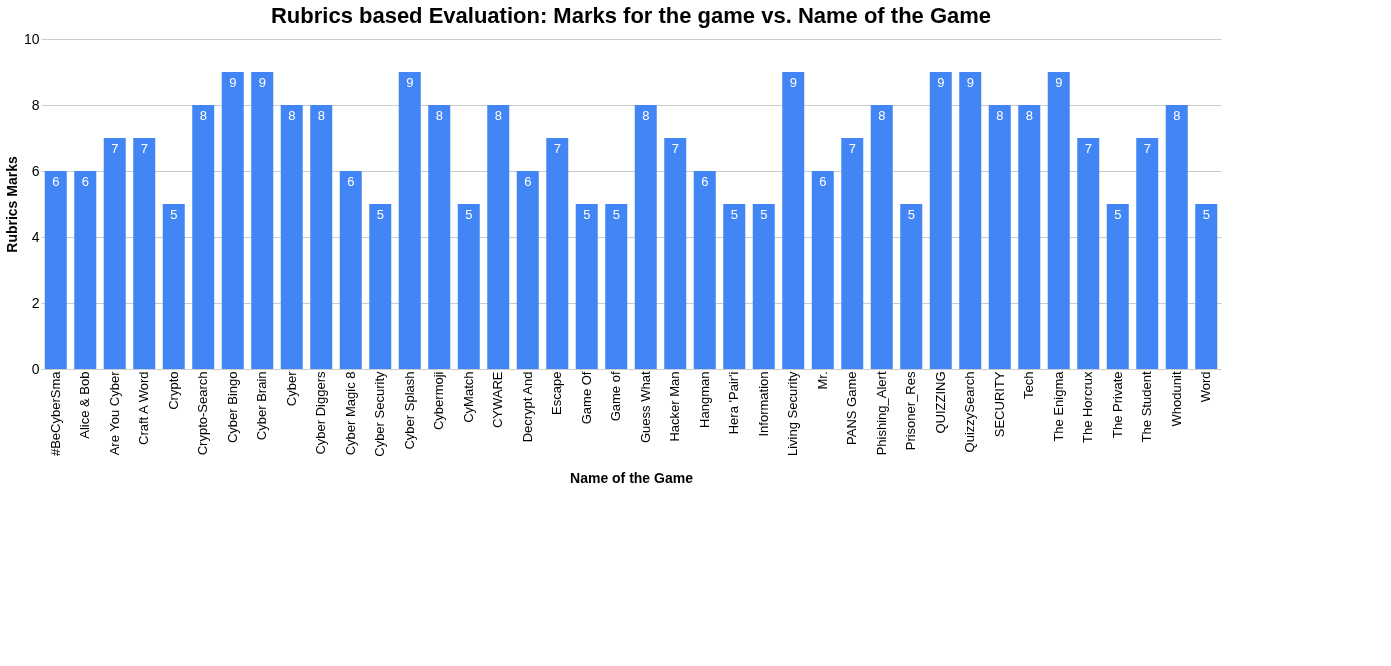 The image size is (1391, 666). I want to click on x-tick-label: Alice & Bob, so click(85, 405).